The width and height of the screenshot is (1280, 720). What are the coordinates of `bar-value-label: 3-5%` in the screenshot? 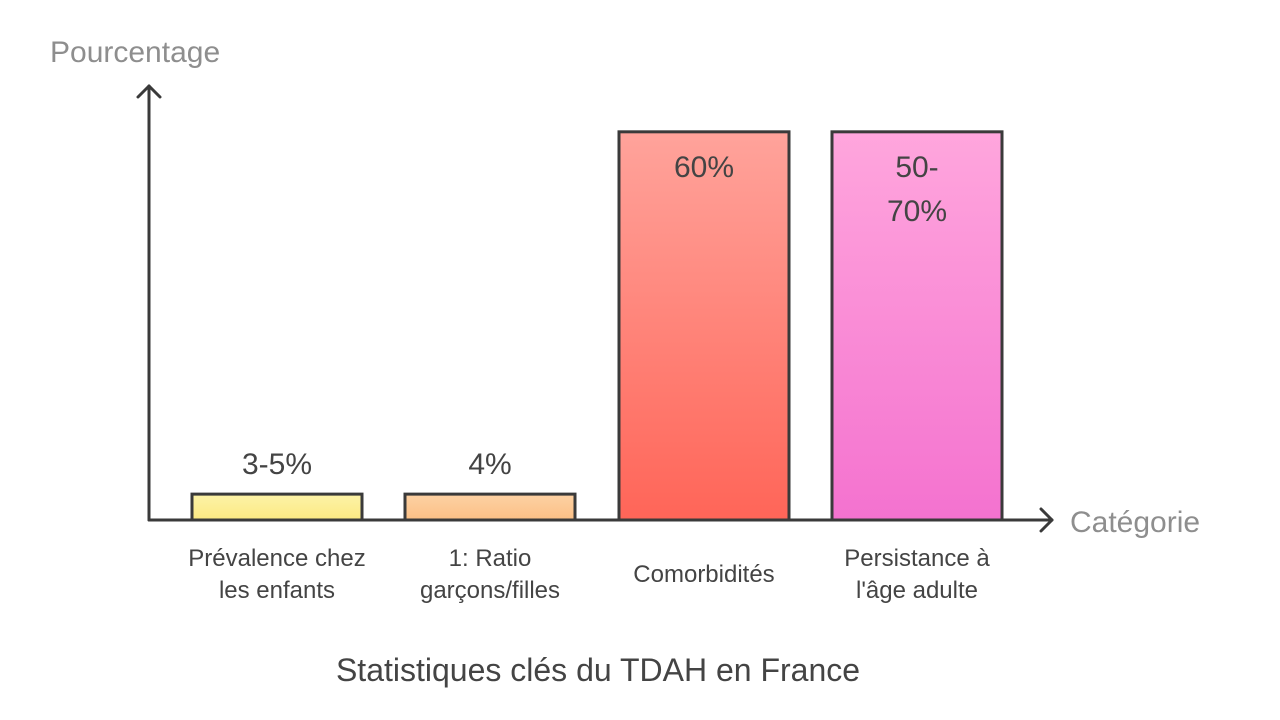 It's located at (277, 464).